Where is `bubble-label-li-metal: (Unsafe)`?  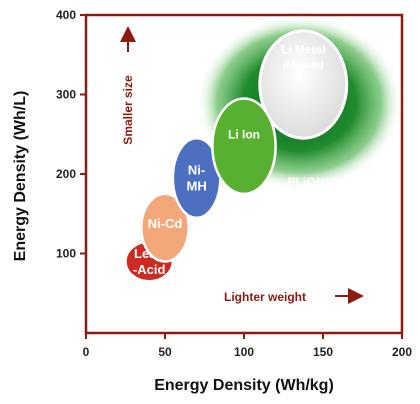
bubble-label-li-metal: (Unsafe) is located at coordinates (303, 65).